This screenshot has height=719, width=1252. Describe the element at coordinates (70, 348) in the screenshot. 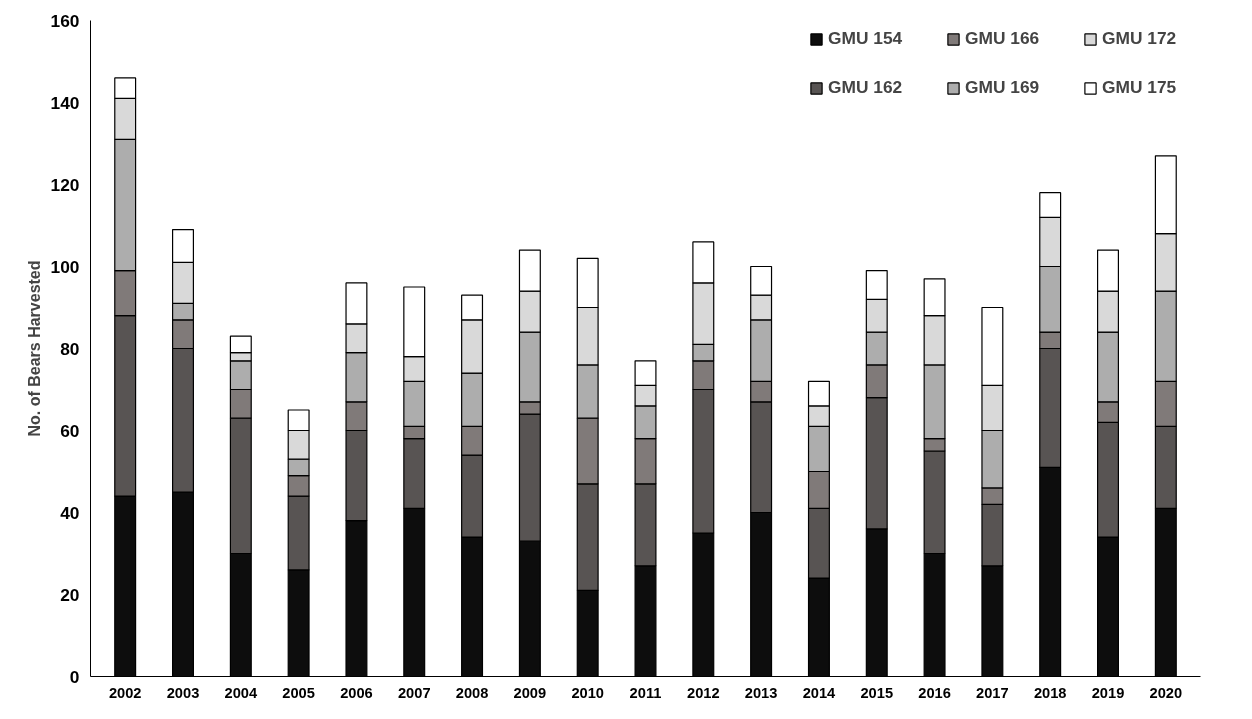

I see `y-tick-label: 80` at that location.